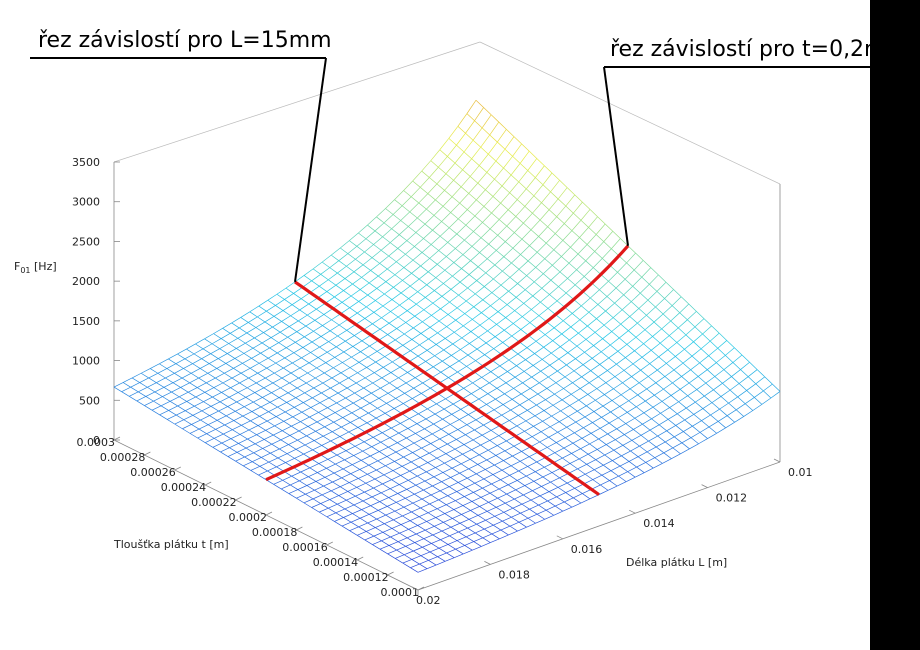  What do you see at coordinates (390, 573) in the screenshot?
I see `y-tick-mark` at bounding box center [390, 573].